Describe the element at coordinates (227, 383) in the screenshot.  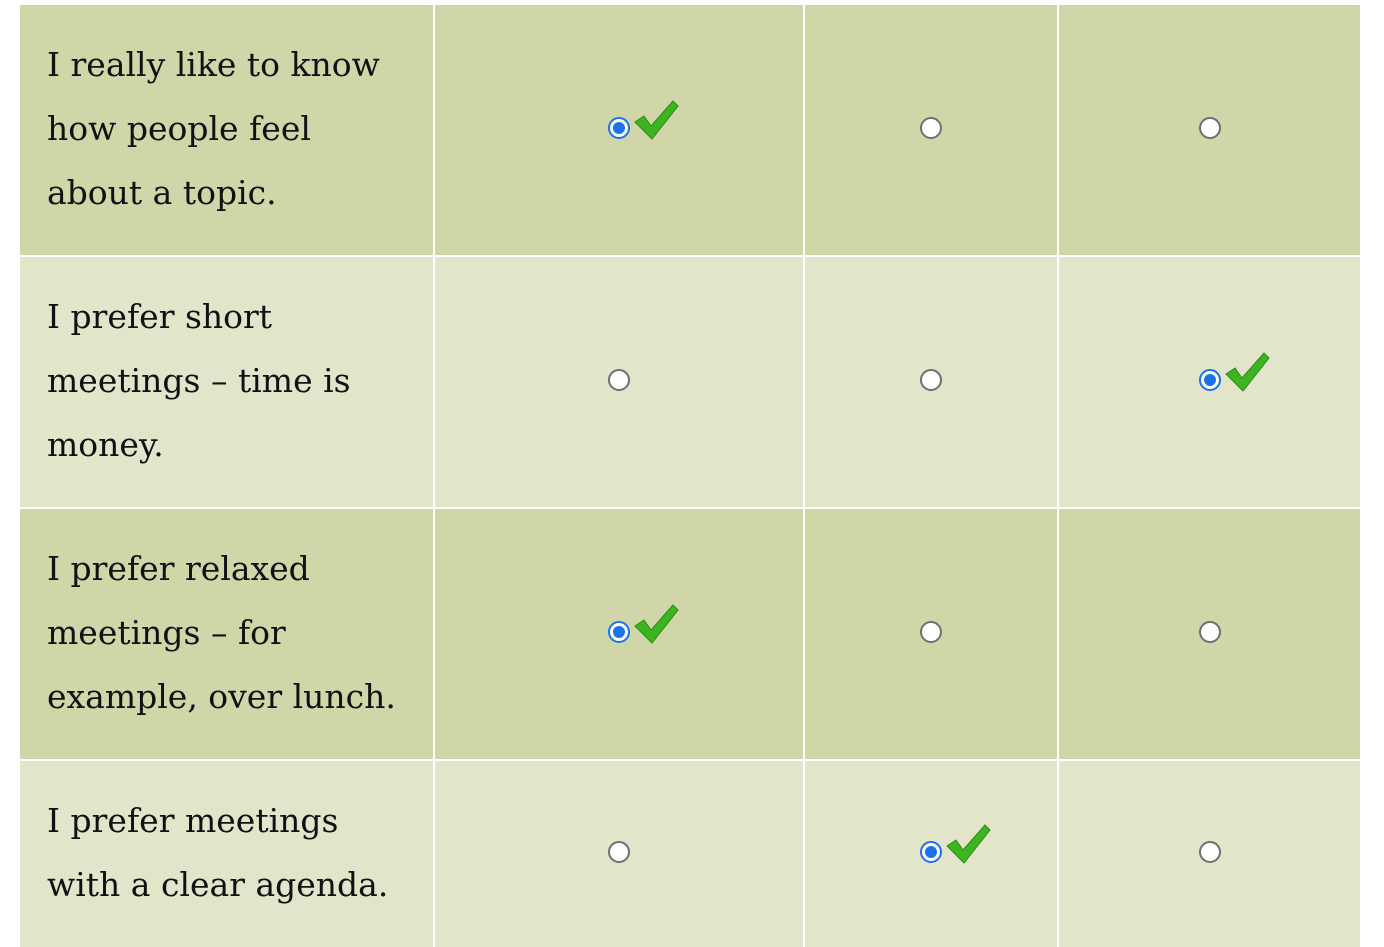
I see `statement-label: I prefer short meetings – time is money.` at that location.